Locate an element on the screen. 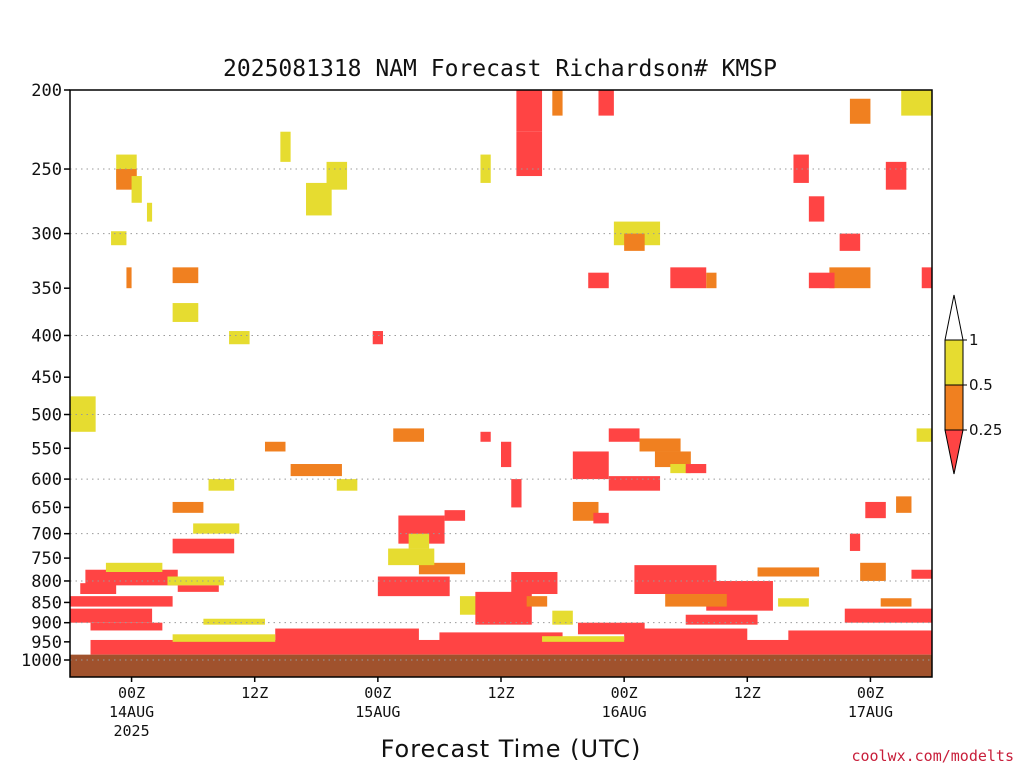  y-tick-label: 850 is located at coordinates (46, 603).